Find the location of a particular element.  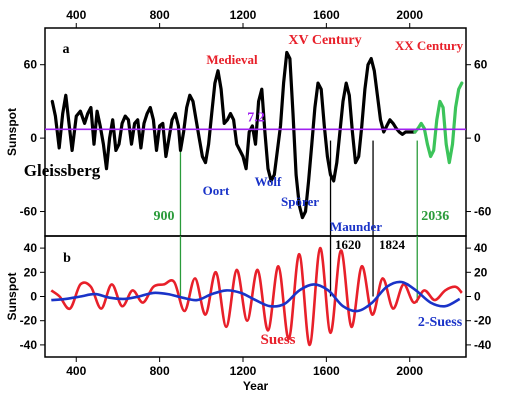

right-y-tick-label: 20 is located at coordinates (481, 272).